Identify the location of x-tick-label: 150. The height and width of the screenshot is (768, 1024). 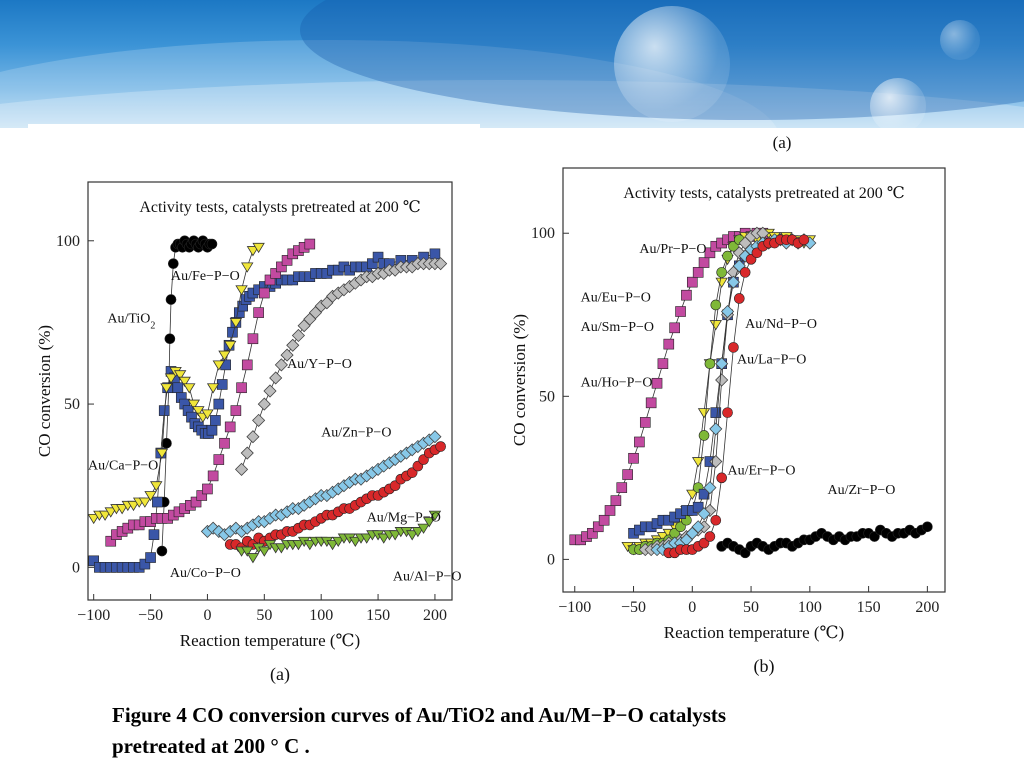
(869, 607).